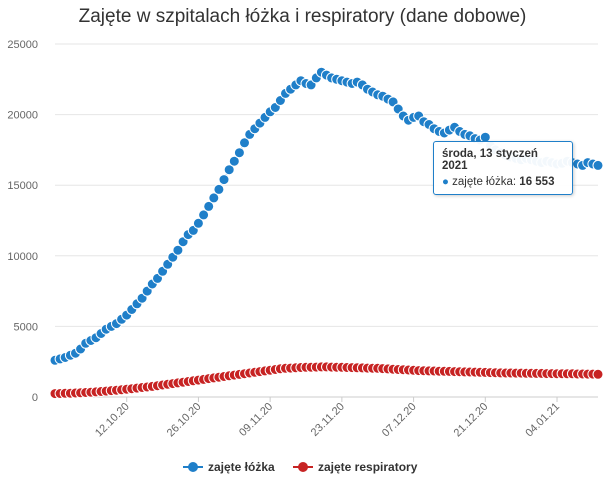 The width and height of the screenshot is (605, 486). What do you see at coordinates (22, 186) in the screenshot?
I see `y-tick-label: 15000` at bounding box center [22, 186].